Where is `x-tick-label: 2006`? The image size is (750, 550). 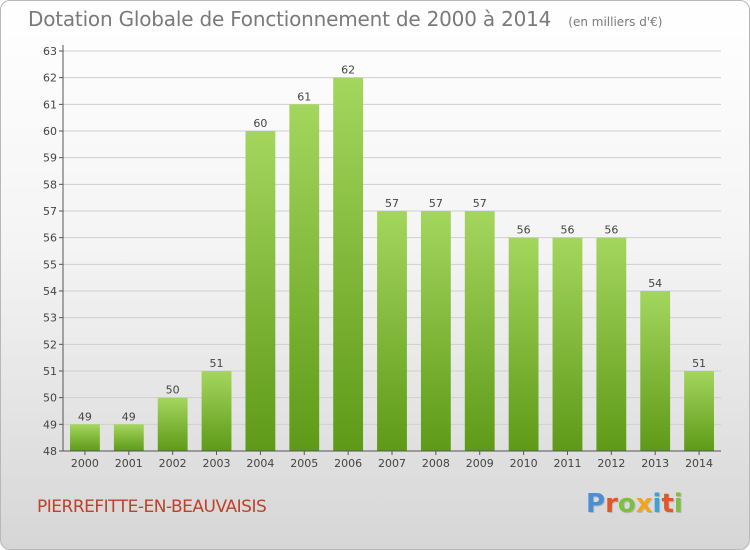
x-tick-label: 2006 is located at coordinates (348, 463).